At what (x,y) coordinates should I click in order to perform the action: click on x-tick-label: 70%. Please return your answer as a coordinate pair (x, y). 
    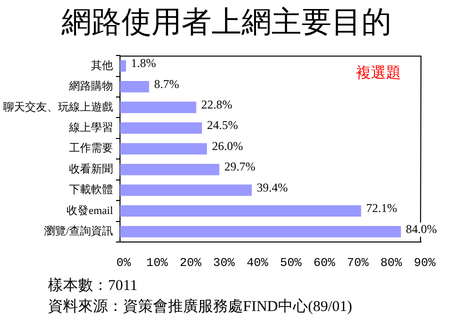
    Looking at the image, I should click on (357, 263).